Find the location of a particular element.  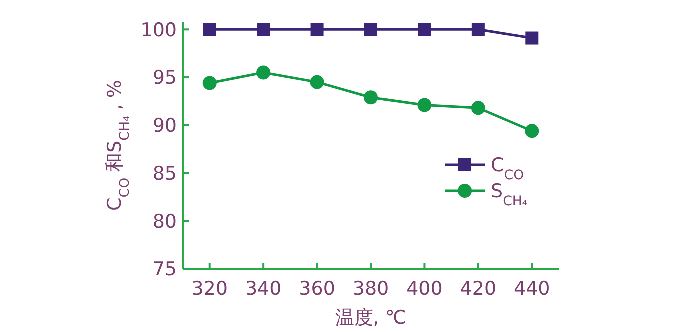

y-tick-label: 90 is located at coordinates (164, 126).